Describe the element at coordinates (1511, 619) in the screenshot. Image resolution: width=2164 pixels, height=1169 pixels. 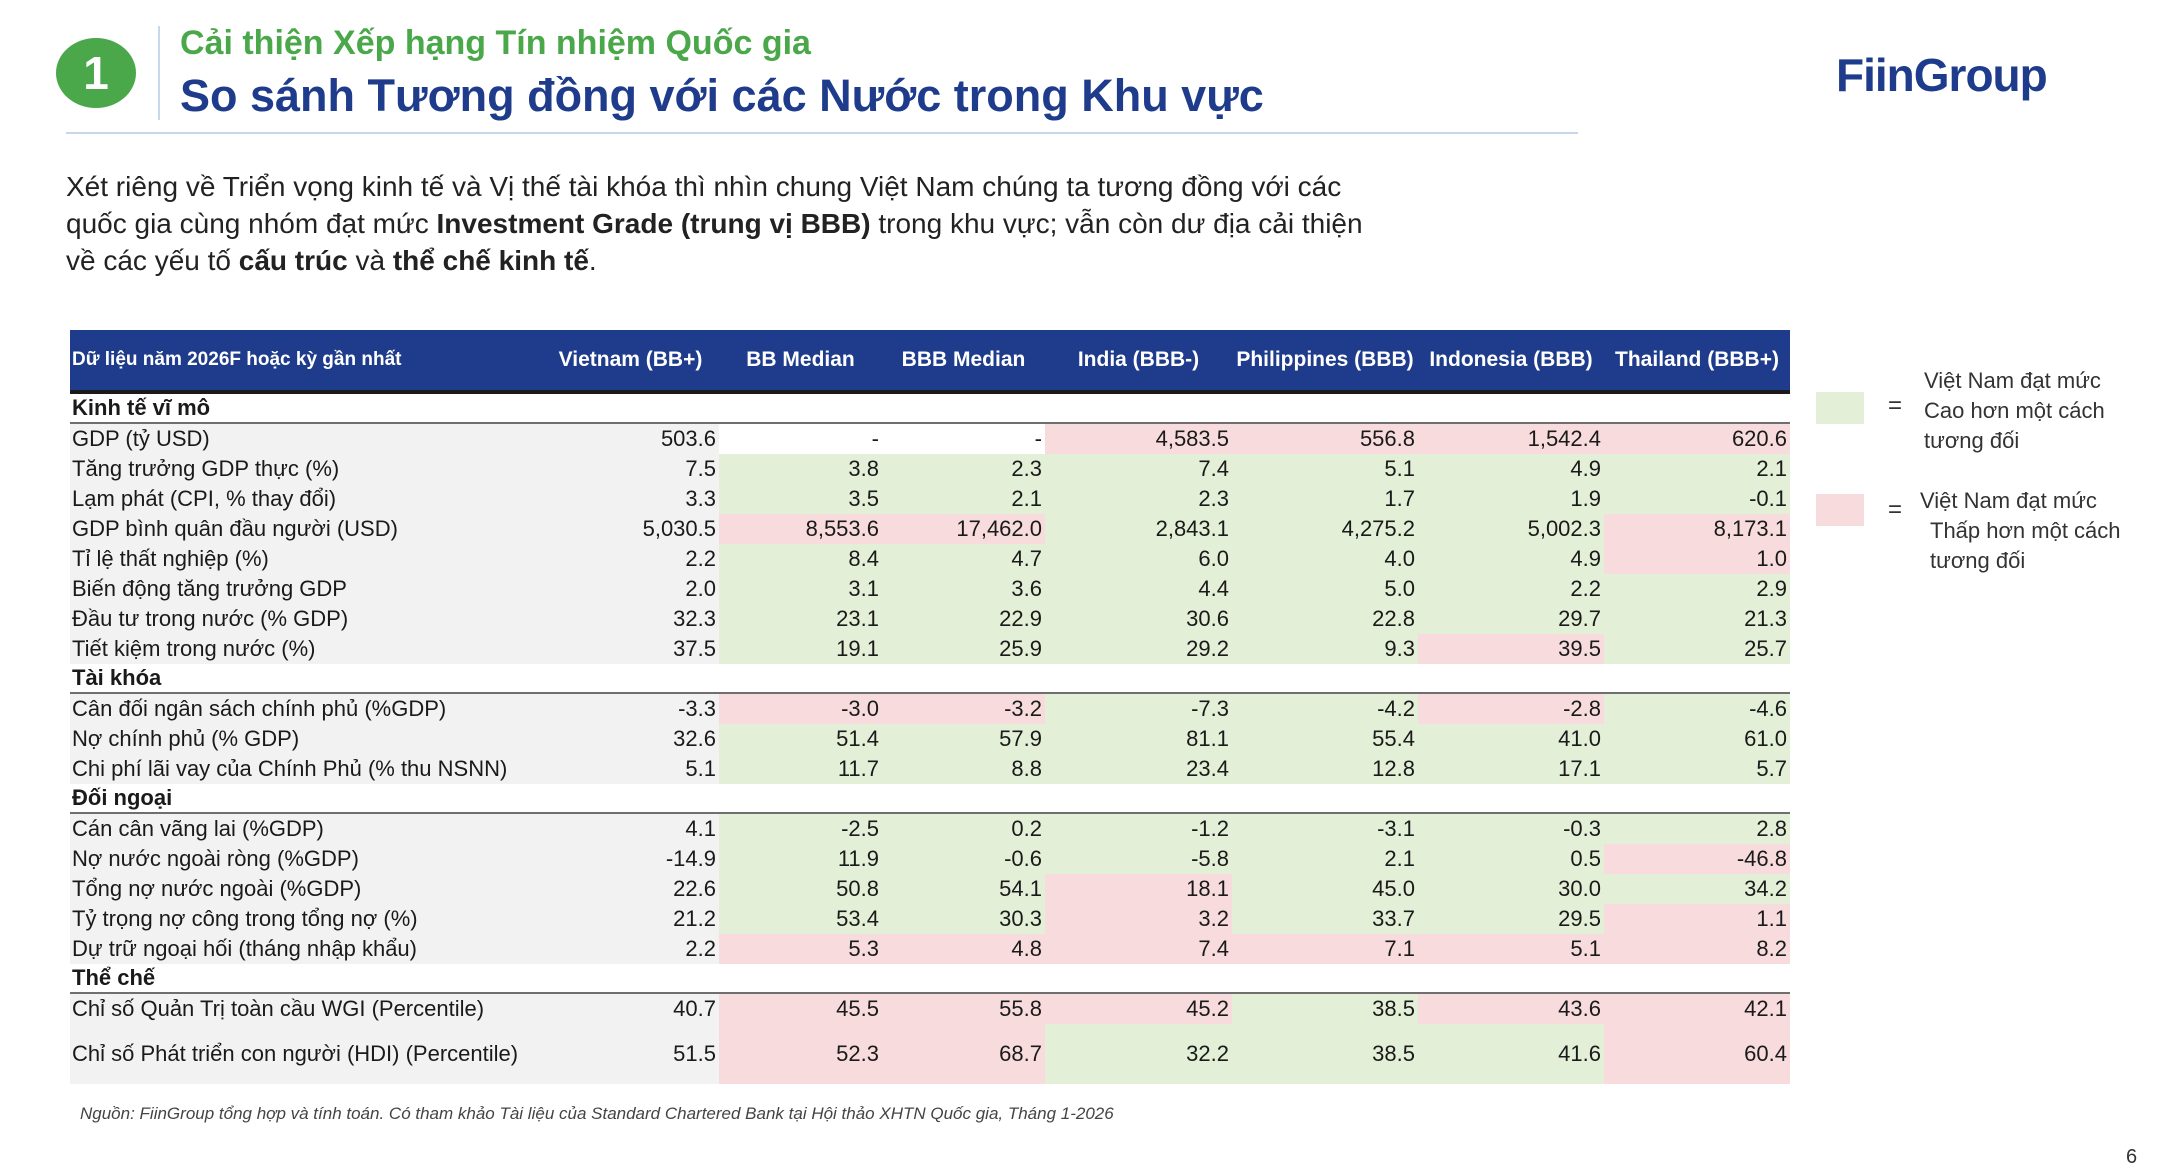
I see `value-cell: 29.7` at that location.